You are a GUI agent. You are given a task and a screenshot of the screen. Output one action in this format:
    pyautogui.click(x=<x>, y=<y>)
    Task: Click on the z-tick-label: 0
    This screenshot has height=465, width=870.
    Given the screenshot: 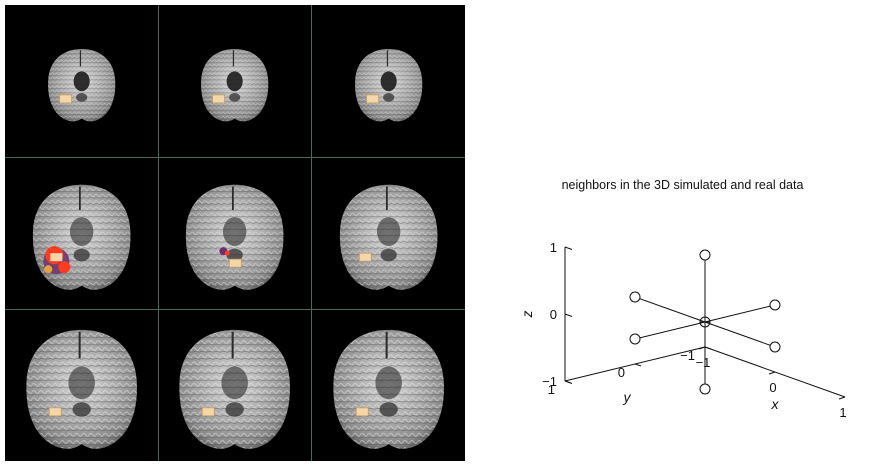 What is the action you would take?
    pyautogui.click(x=553, y=314)
    